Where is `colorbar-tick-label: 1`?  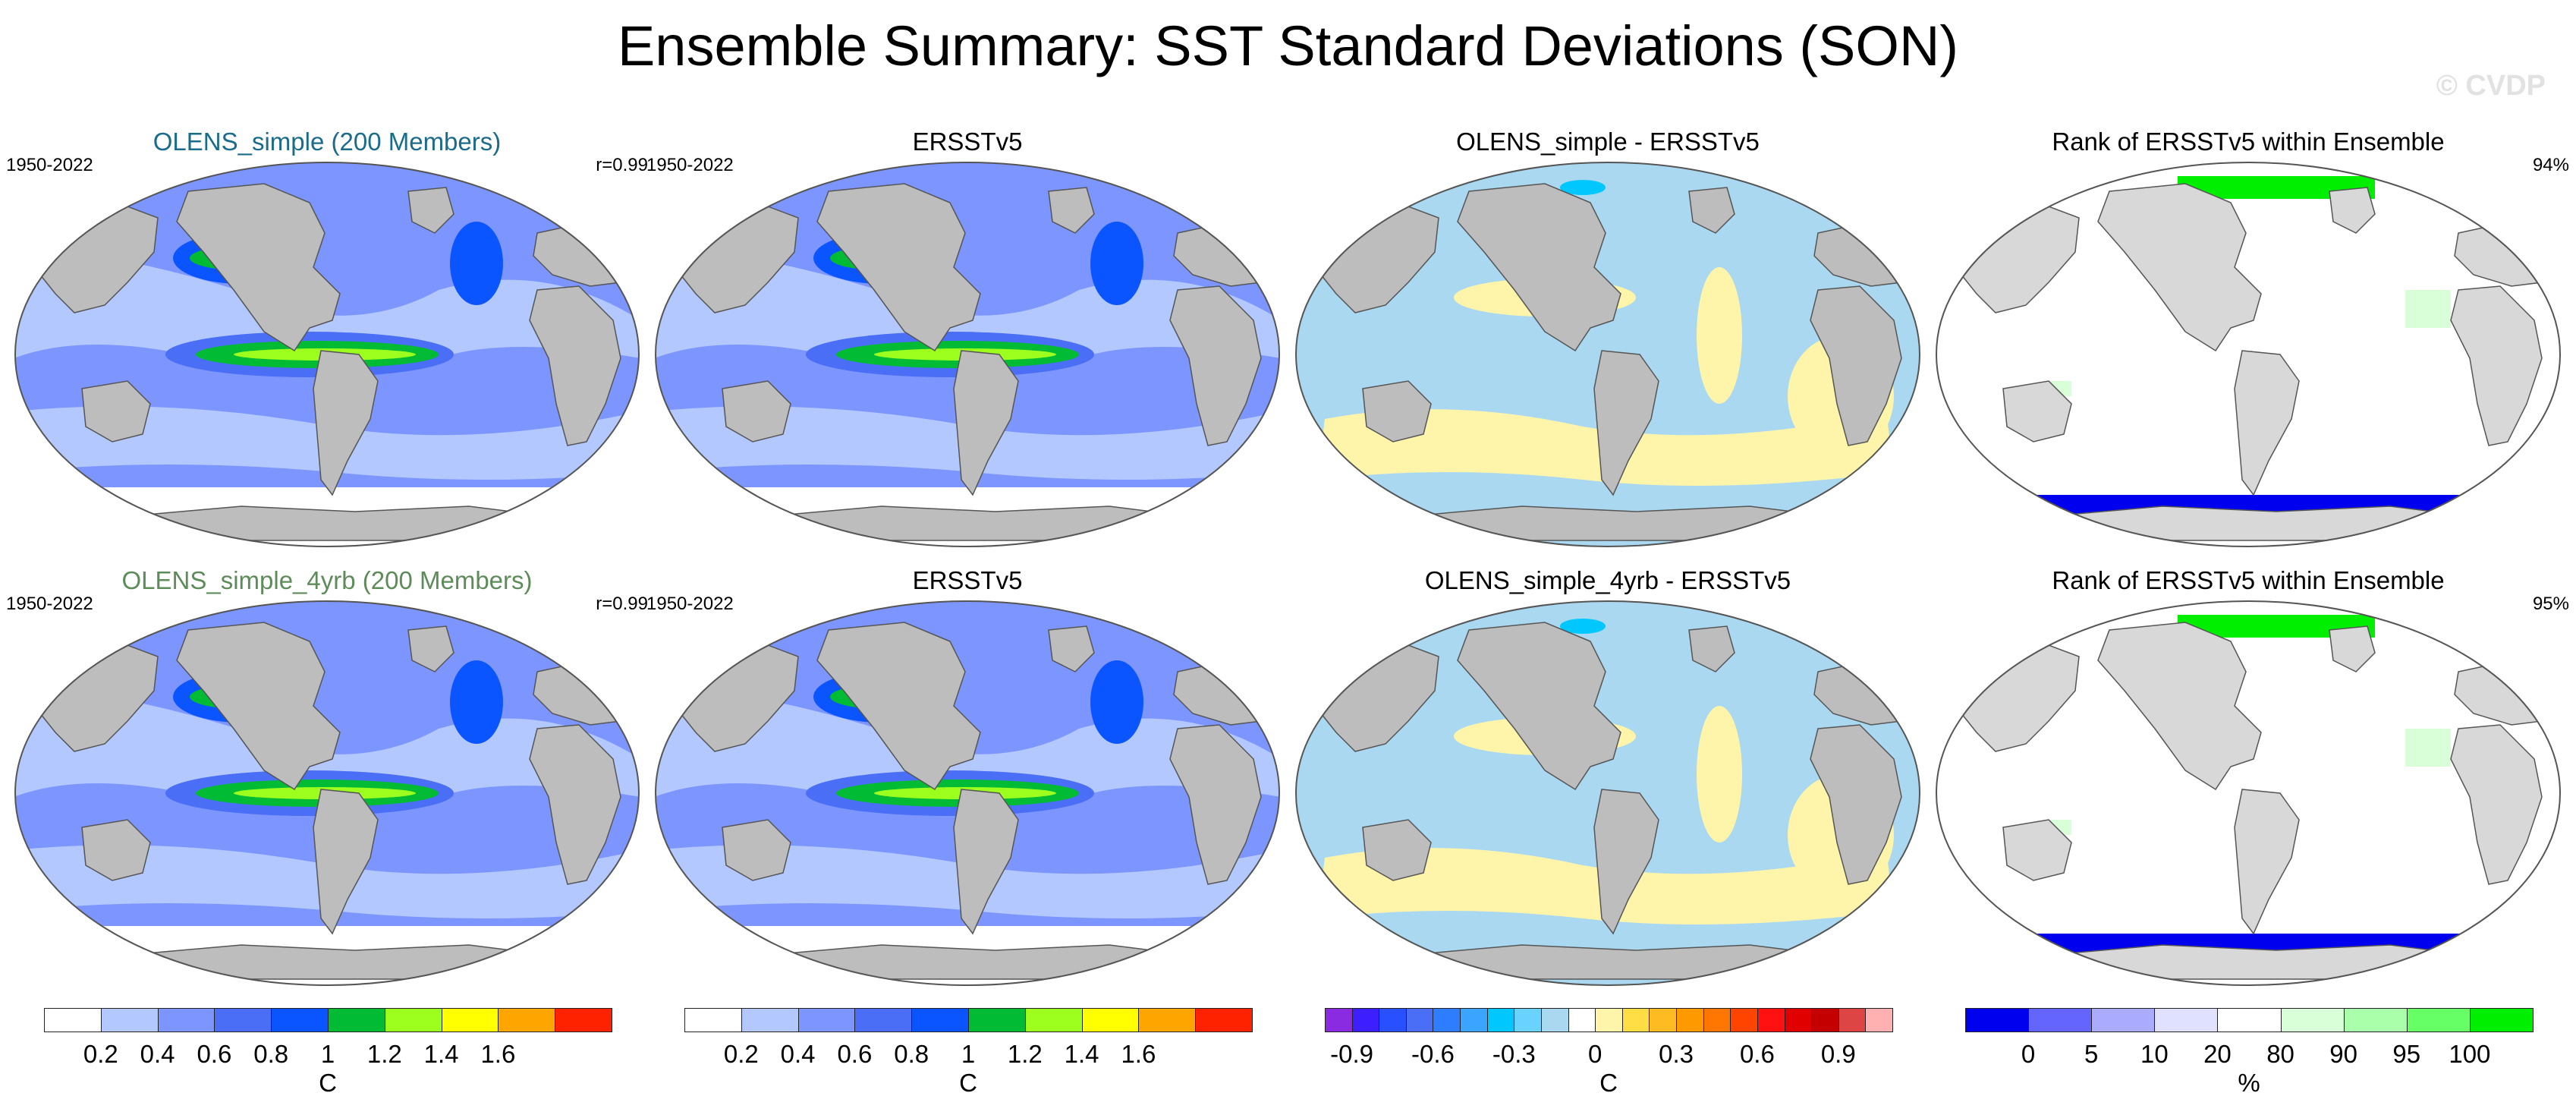 colorbar-tick-label: 1 is located at coordinates (968, 1054).